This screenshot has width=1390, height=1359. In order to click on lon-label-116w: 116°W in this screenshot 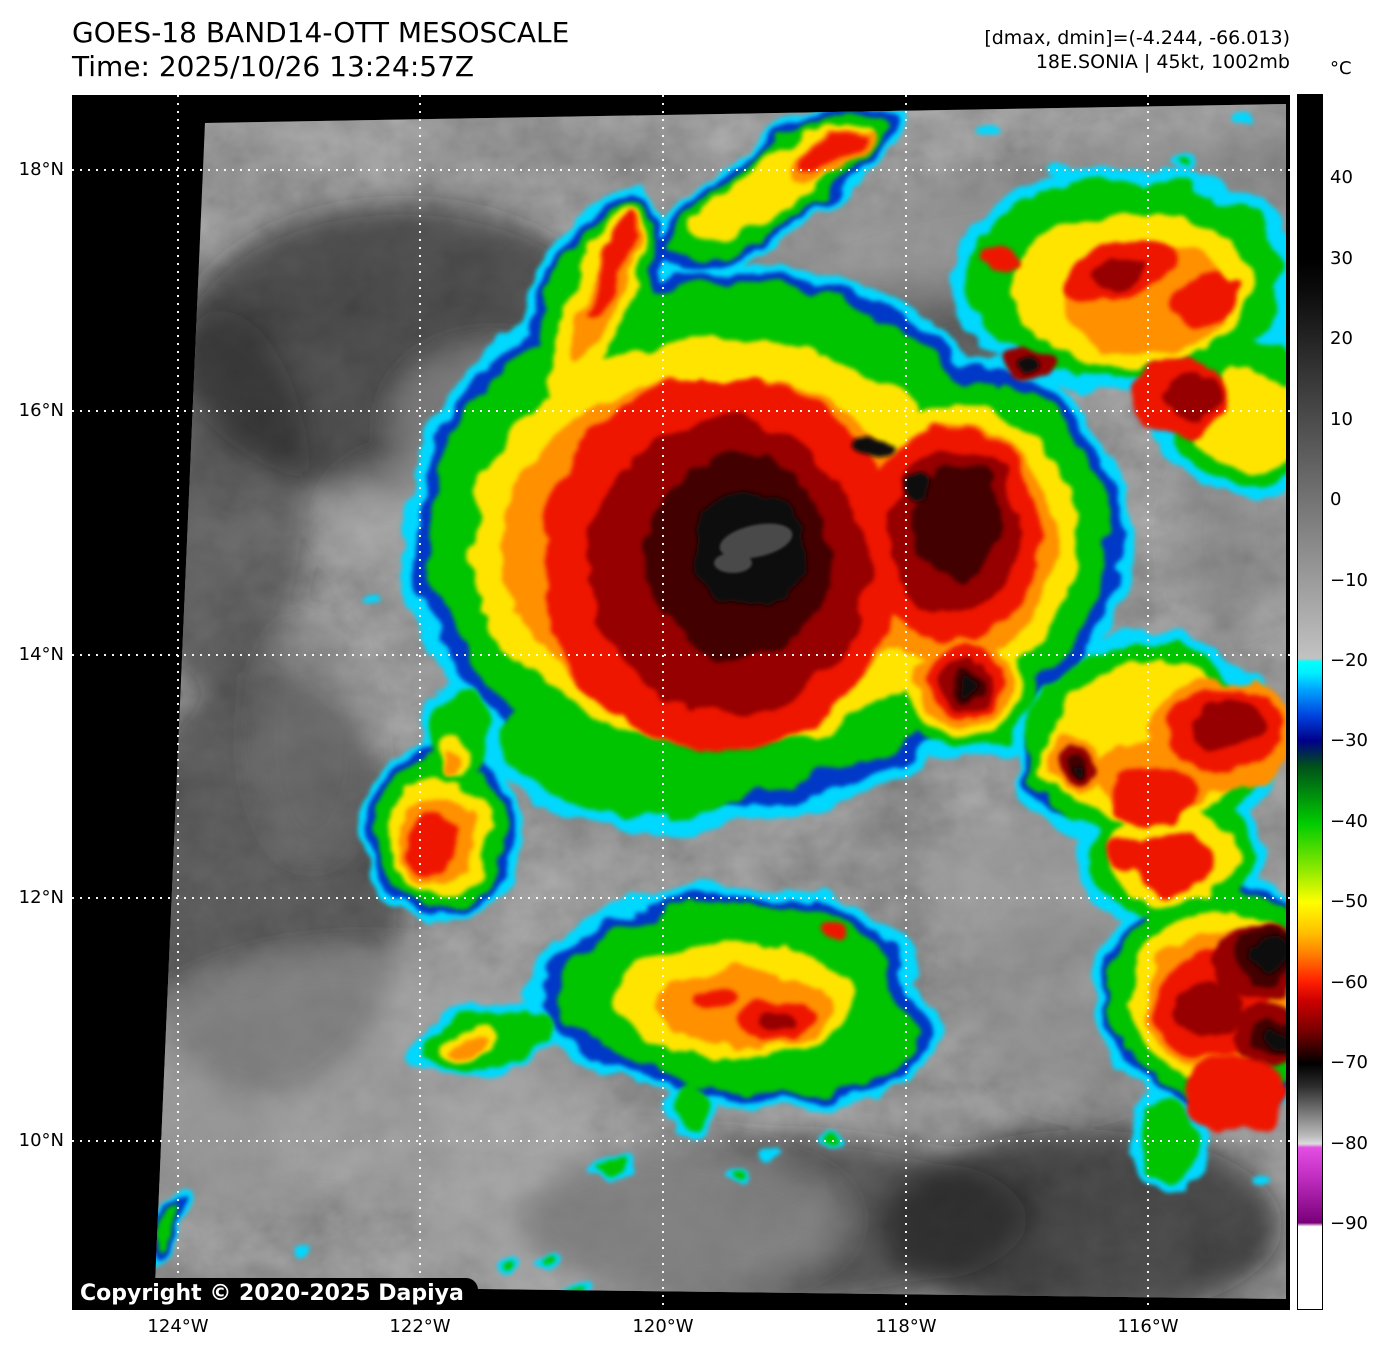, I will do `click(1148, 1326)`.